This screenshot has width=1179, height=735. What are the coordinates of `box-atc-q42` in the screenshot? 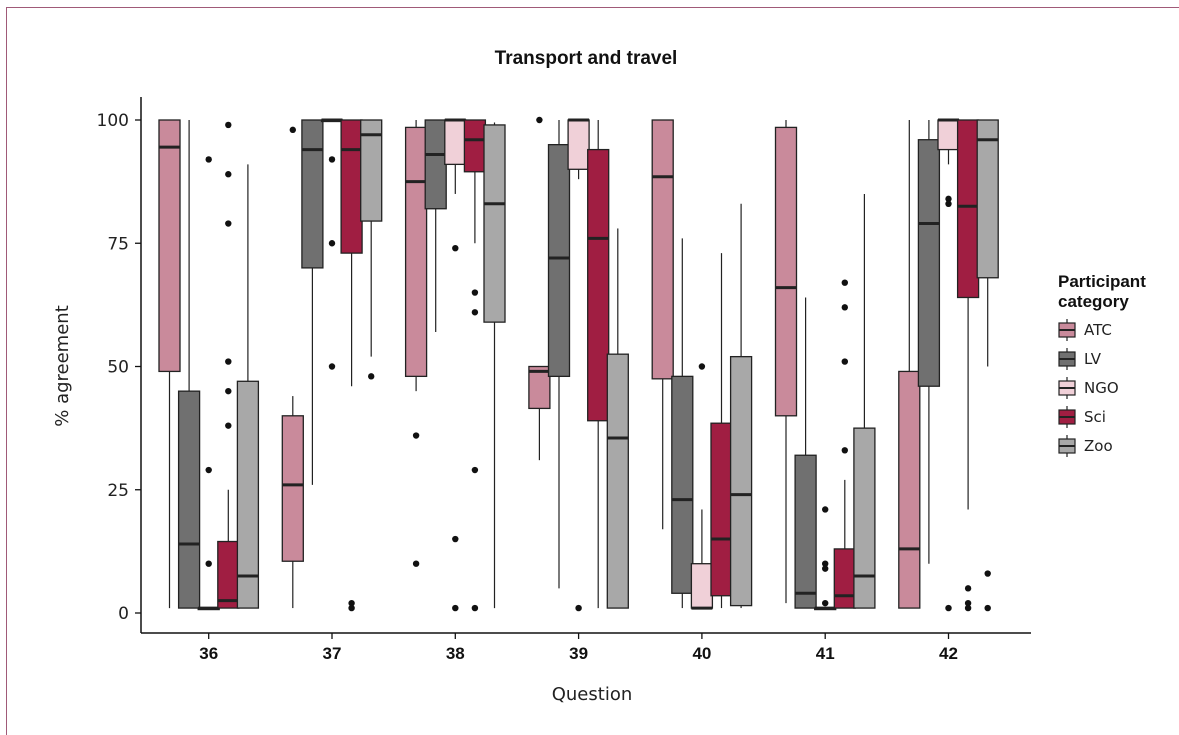 It's located at (909, 364).